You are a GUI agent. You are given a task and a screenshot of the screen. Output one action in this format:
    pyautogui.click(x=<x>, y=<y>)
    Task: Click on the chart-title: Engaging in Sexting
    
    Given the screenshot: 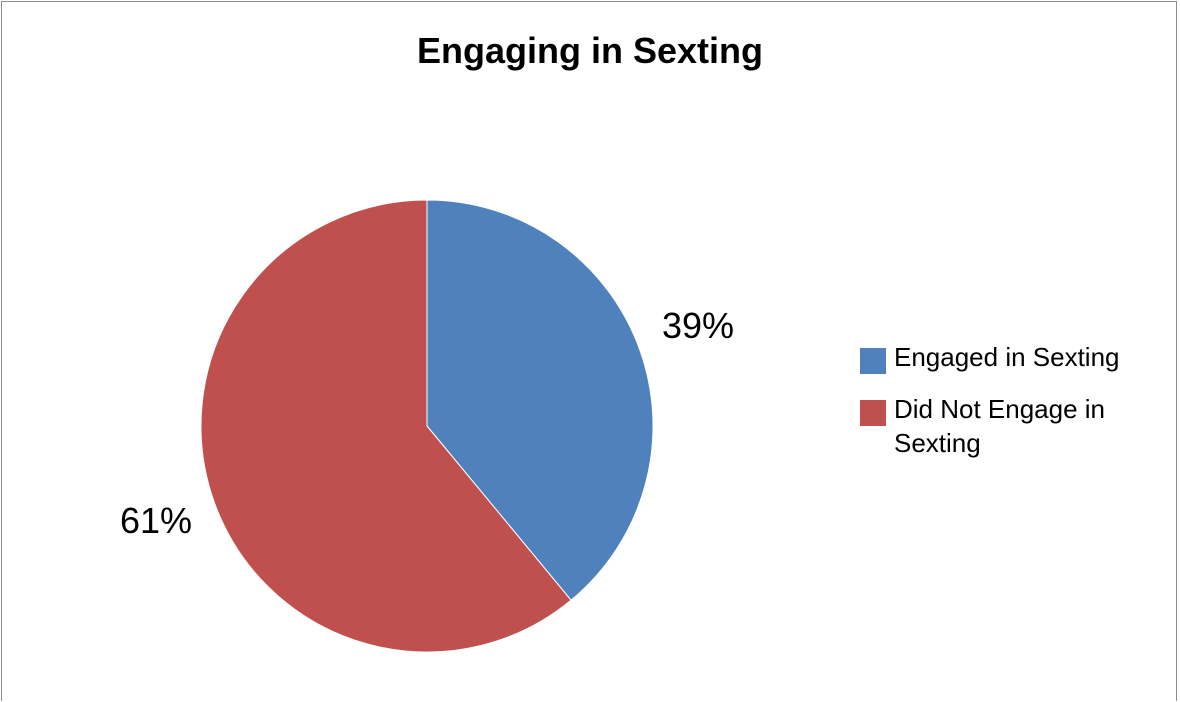 What is the action you would take?
    pyautogui.click(x=589, y=50)
    